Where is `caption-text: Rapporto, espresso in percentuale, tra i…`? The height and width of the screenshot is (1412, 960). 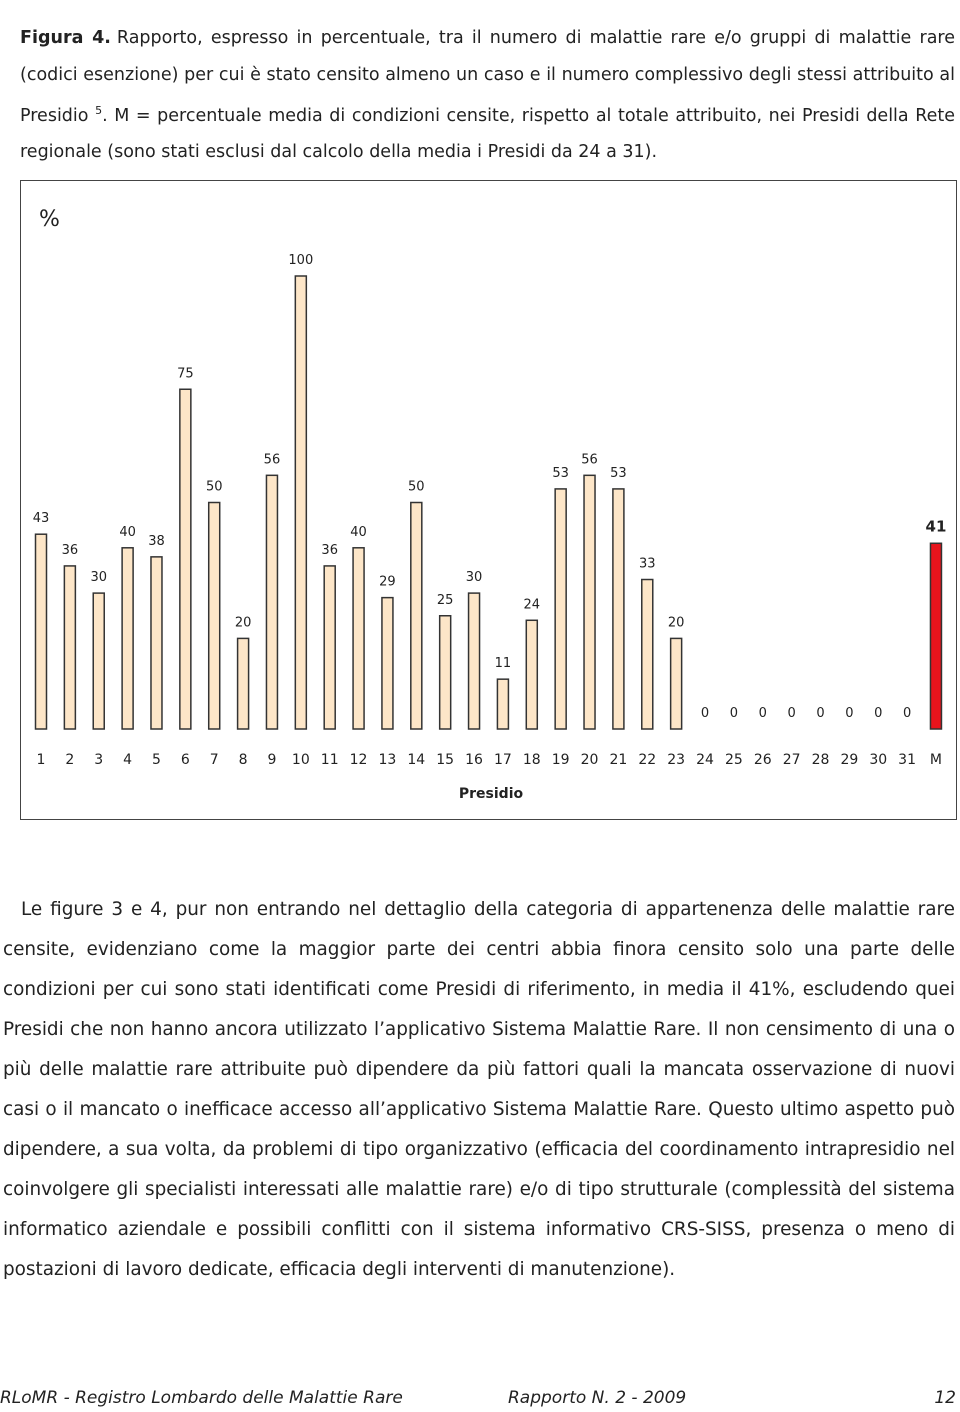
caption-text: Rapporto, espresso in percentuale, tra i… is located at coordinates (487, 77).